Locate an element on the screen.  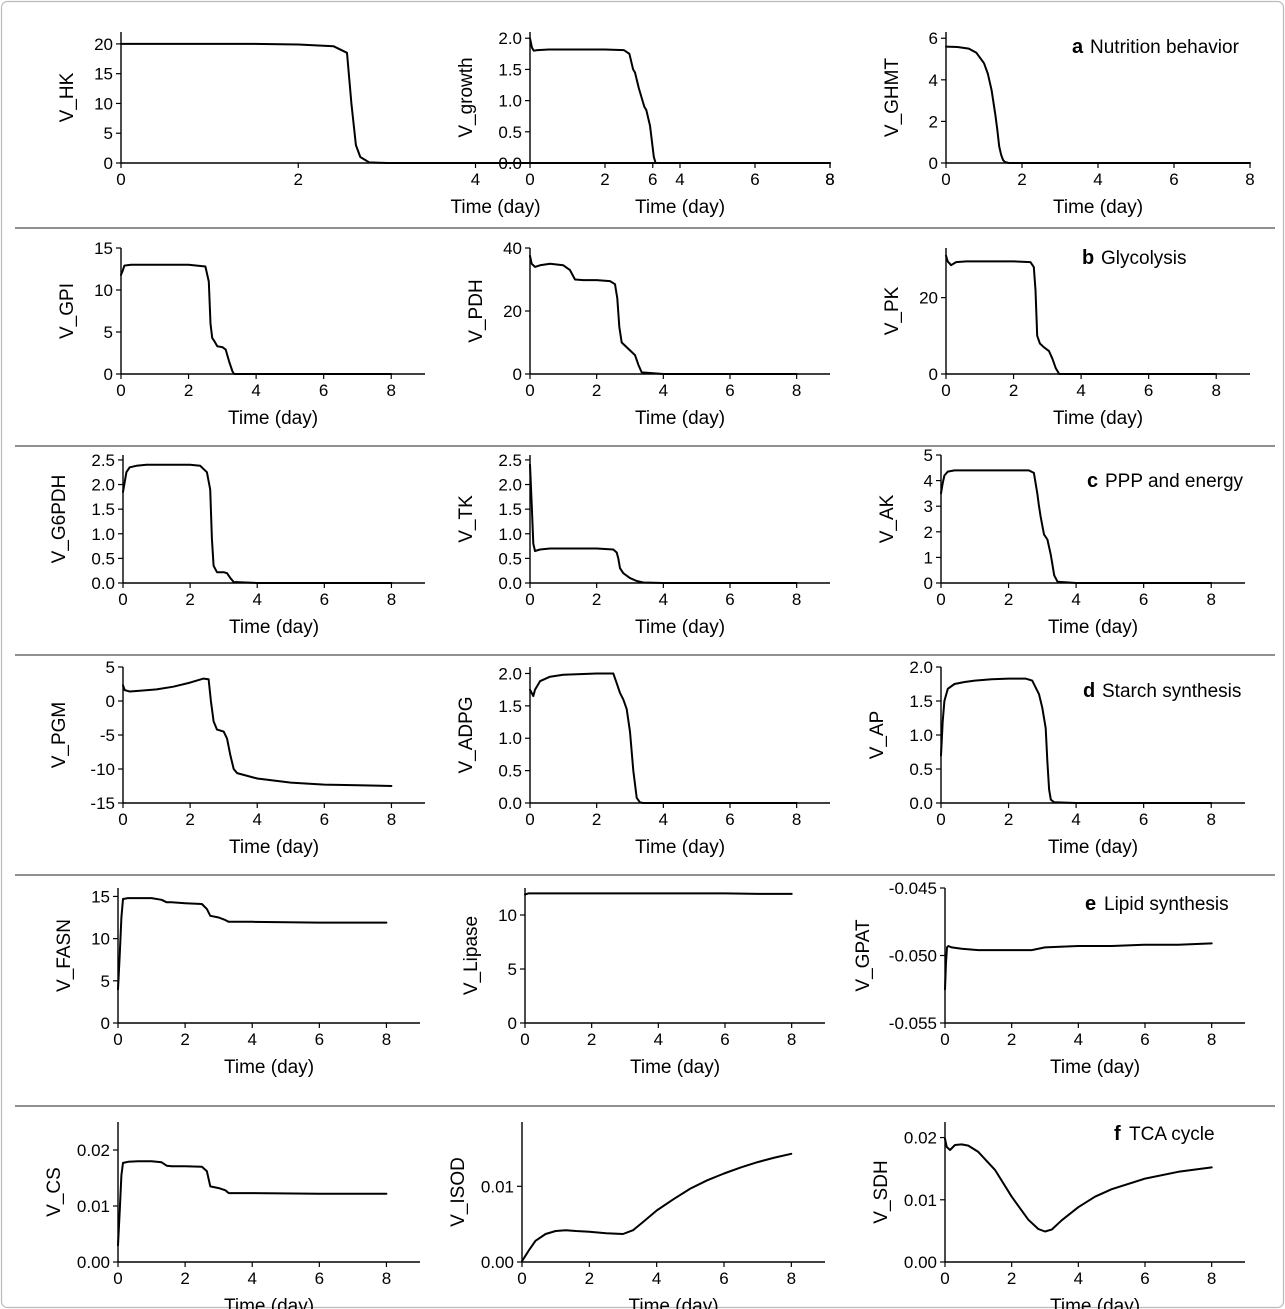
y-axis-label: V_HK is located at coordinates (67, 97).